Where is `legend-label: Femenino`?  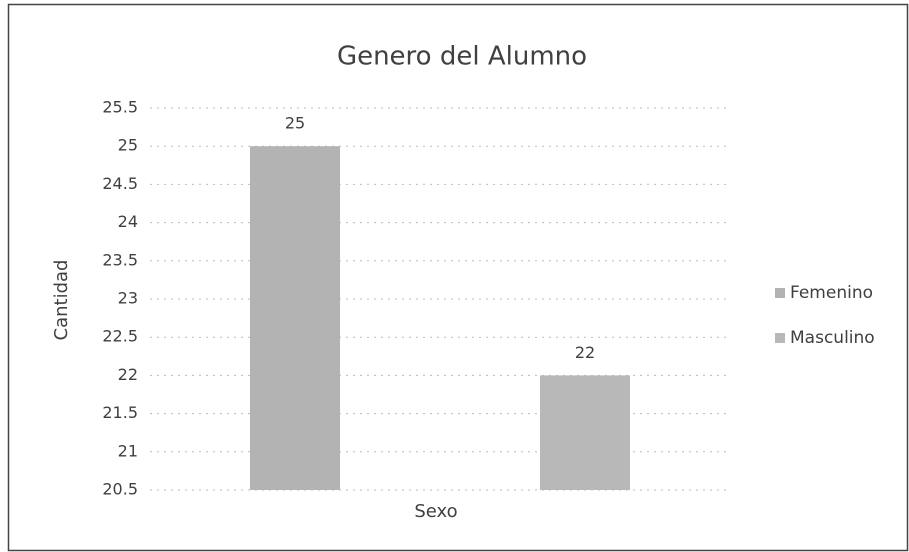 legend-label: Femenino is located at coordinates (831, 293).